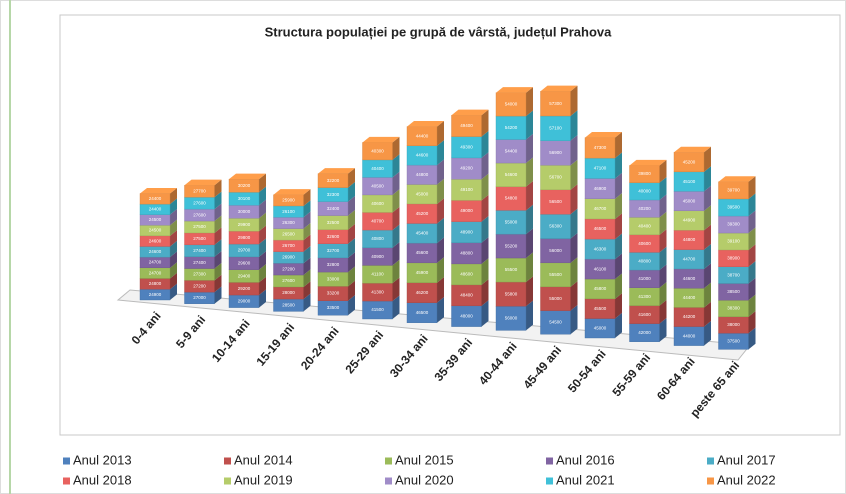  What do you see at coordinates (466, 210) in the screenshot?
I see `value-label: 49000` at bounding box center [466, 210].